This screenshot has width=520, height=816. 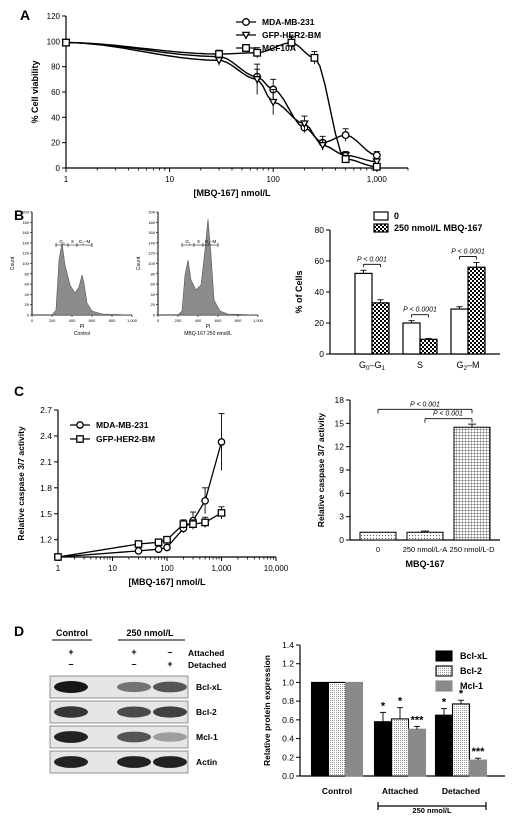 I want to click on c-x-axis-title: [MBQ-167] nmol/L, so click(x=167, y=582).